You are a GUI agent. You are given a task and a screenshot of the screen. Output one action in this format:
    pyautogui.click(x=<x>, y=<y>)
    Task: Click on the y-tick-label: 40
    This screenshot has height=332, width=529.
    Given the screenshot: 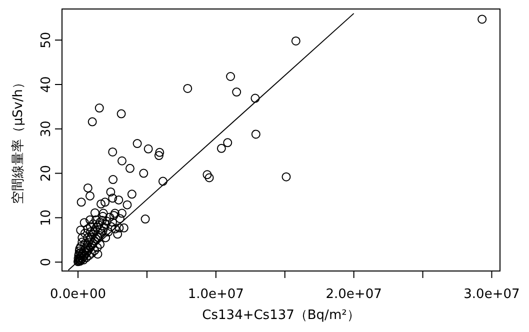 What is the action you would take?
    pyautogui.click(x=46, y=84)
    